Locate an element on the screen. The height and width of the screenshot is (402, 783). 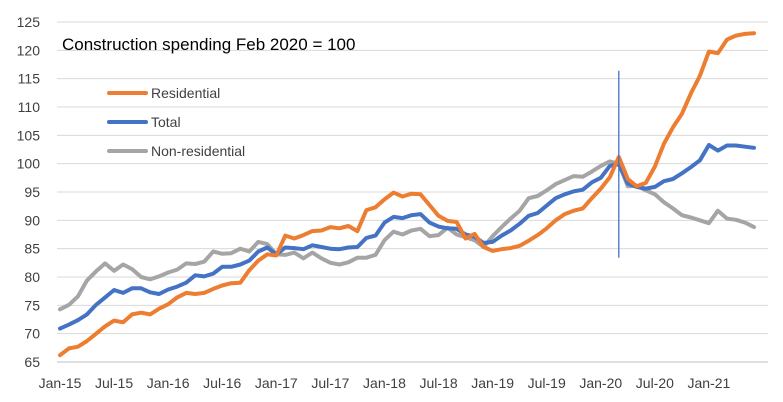
y-tick-label: 70 is located at coordinates (32, 334).